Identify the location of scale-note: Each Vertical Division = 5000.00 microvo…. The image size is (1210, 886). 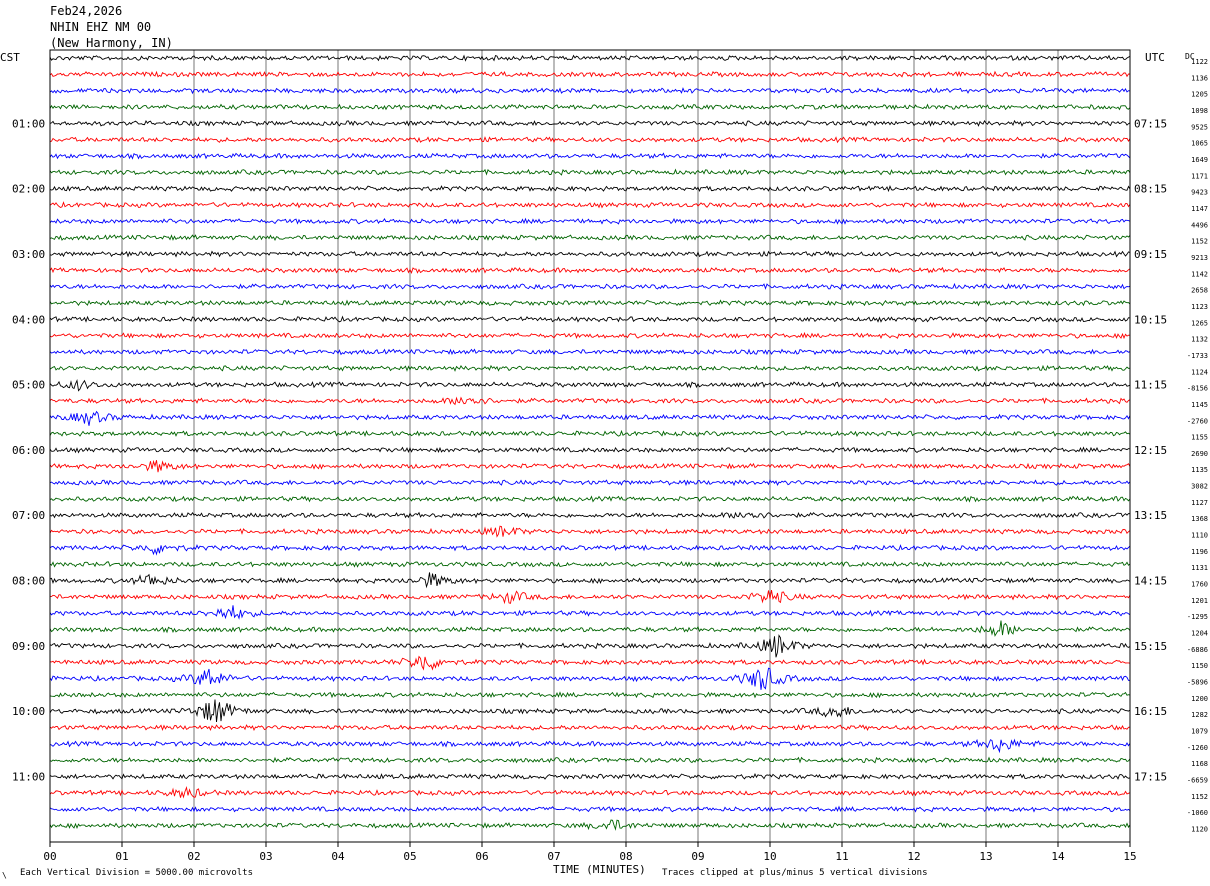
(136, 873).